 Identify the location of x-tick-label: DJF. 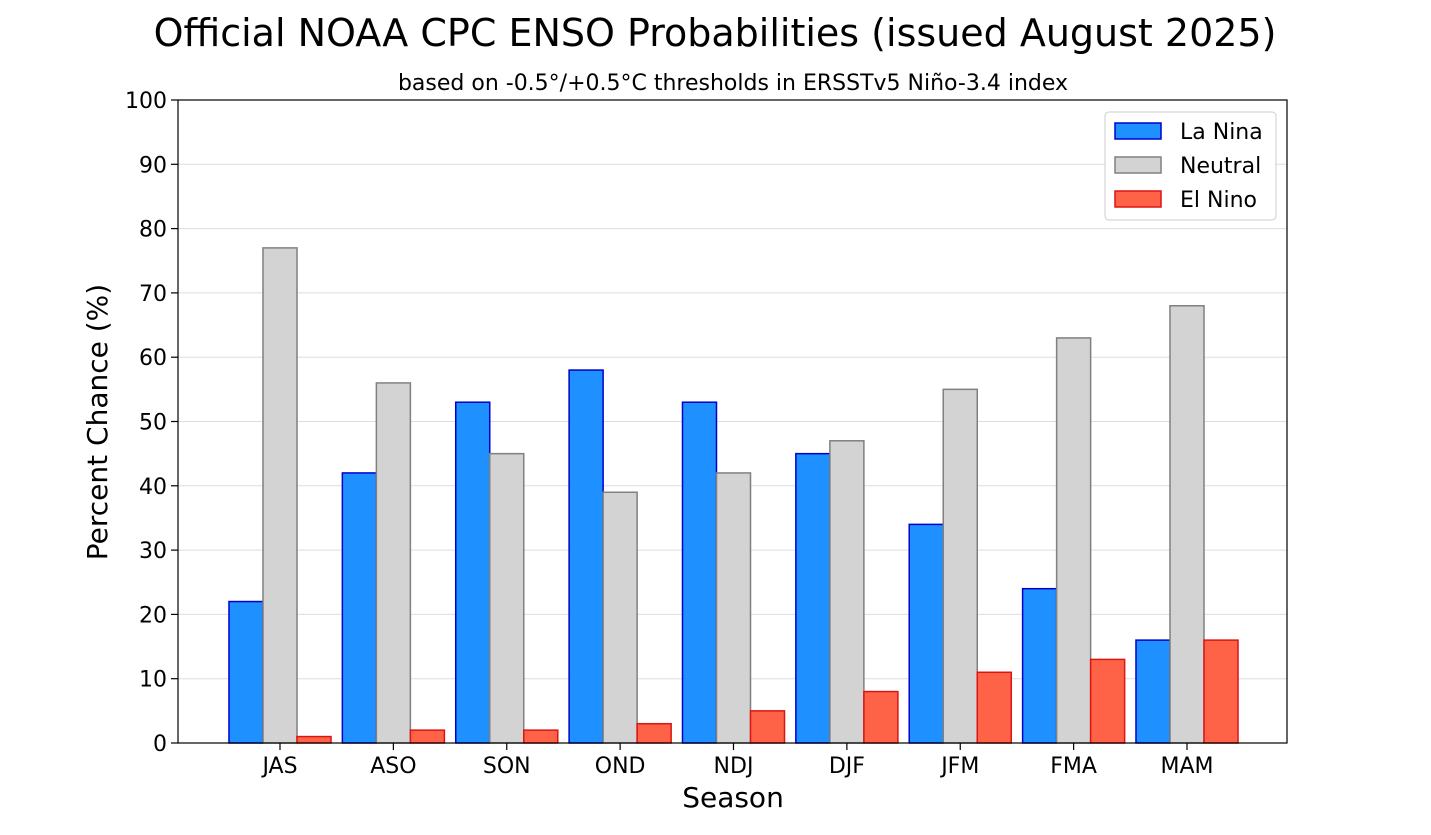
(847, 766).